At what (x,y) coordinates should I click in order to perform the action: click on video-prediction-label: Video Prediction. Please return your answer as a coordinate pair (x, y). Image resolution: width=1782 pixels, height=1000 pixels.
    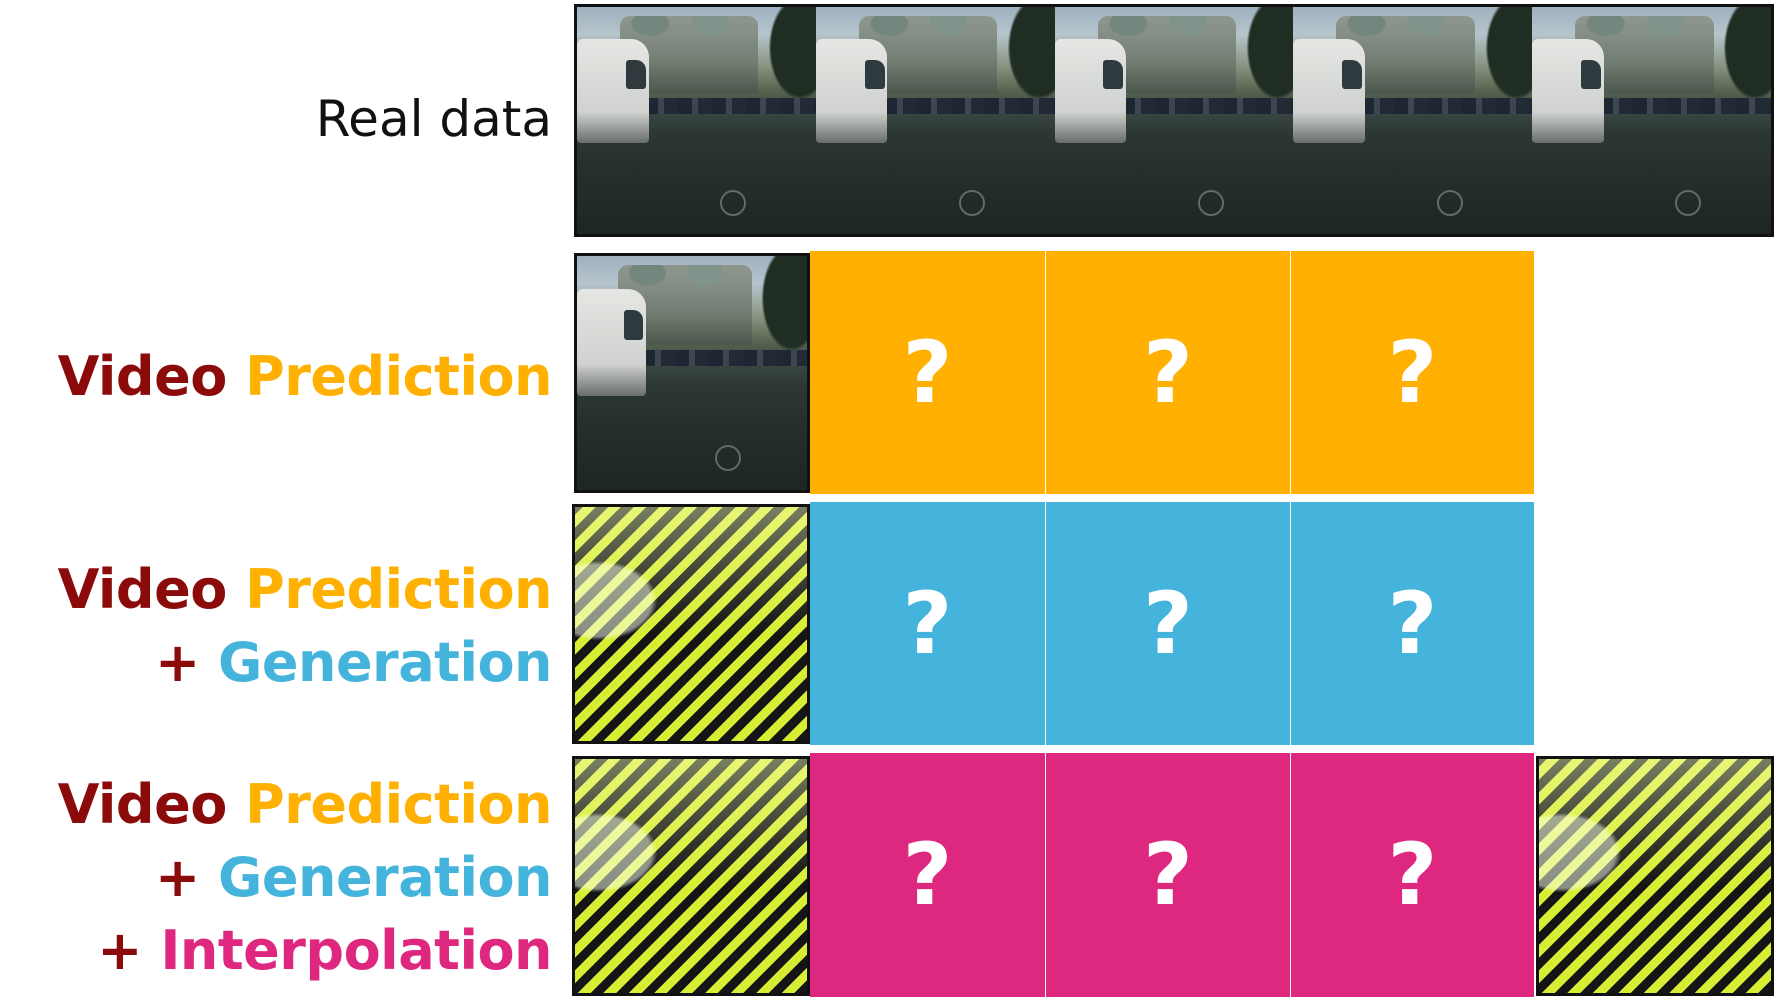
    Looking at the image, I should click on (305, 376).